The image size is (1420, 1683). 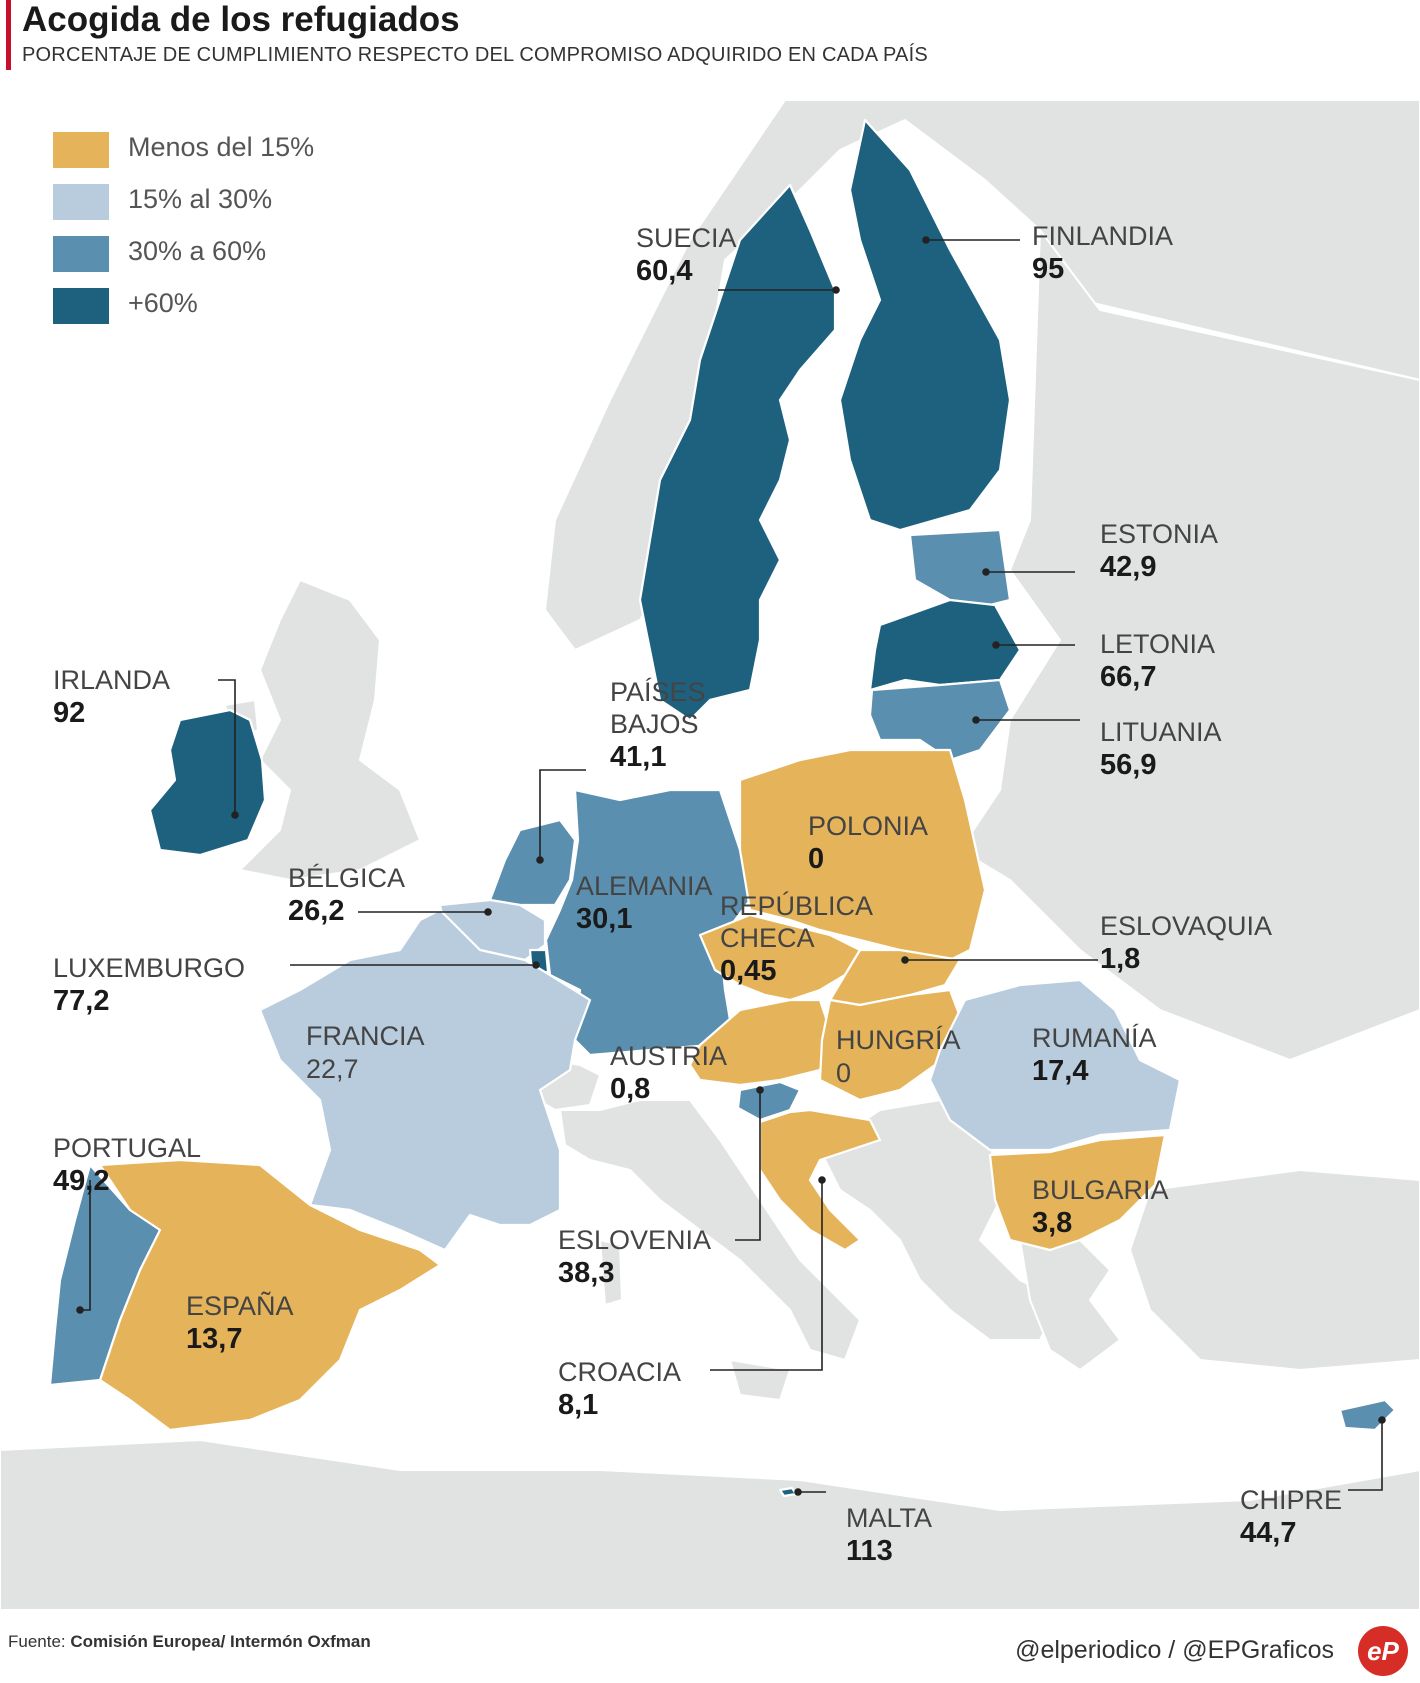 I want to click on sweden-shape, so click(x=737, y=452).